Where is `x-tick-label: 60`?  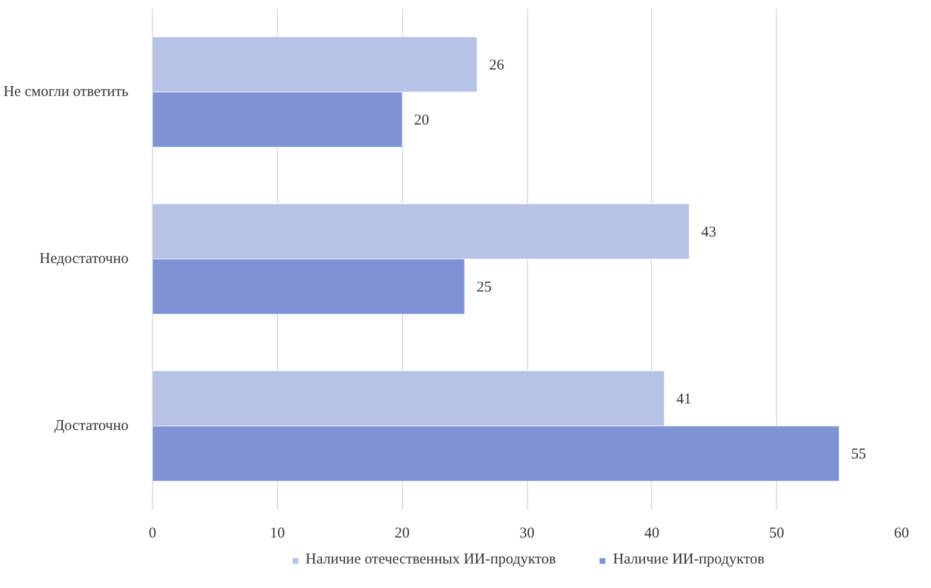 x-tick-label: 60 is located at coordinates (901, 534).